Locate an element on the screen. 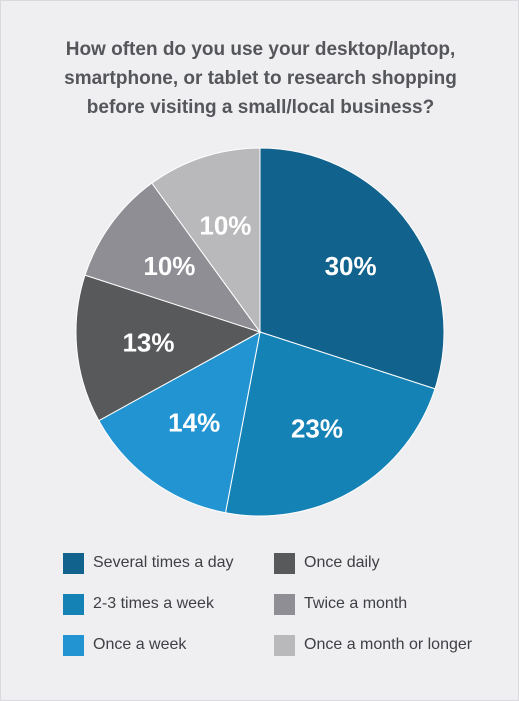 The height and width of the screenshot is (701, 519). pie-slice-several-times-a-day is located at coordinates (352, 268).